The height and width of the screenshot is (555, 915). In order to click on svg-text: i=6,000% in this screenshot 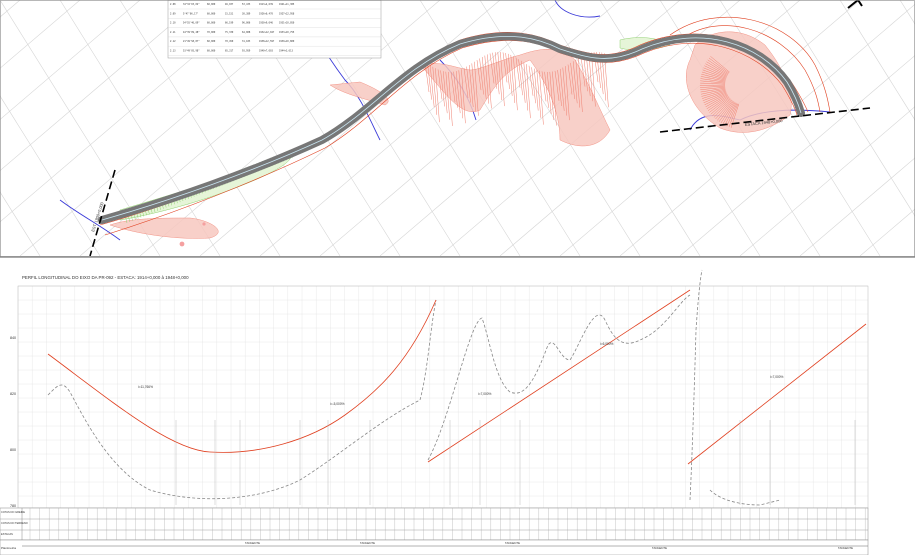, I will do `click(607, 344)`.